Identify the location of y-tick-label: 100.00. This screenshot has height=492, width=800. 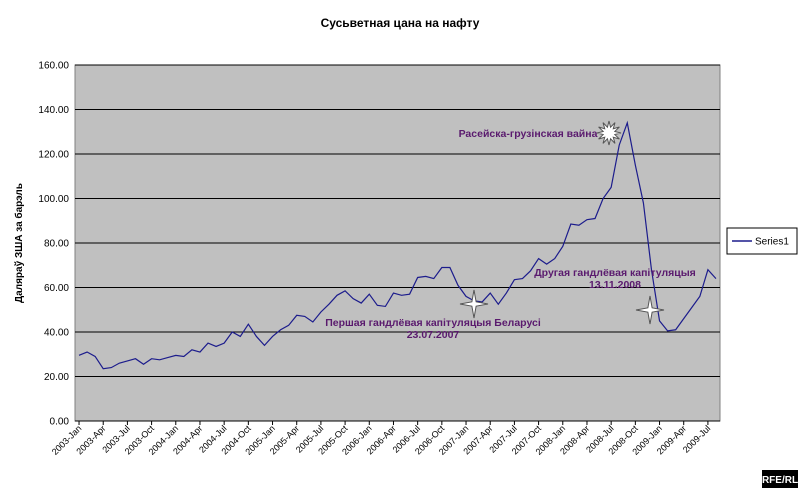
(53, 199).